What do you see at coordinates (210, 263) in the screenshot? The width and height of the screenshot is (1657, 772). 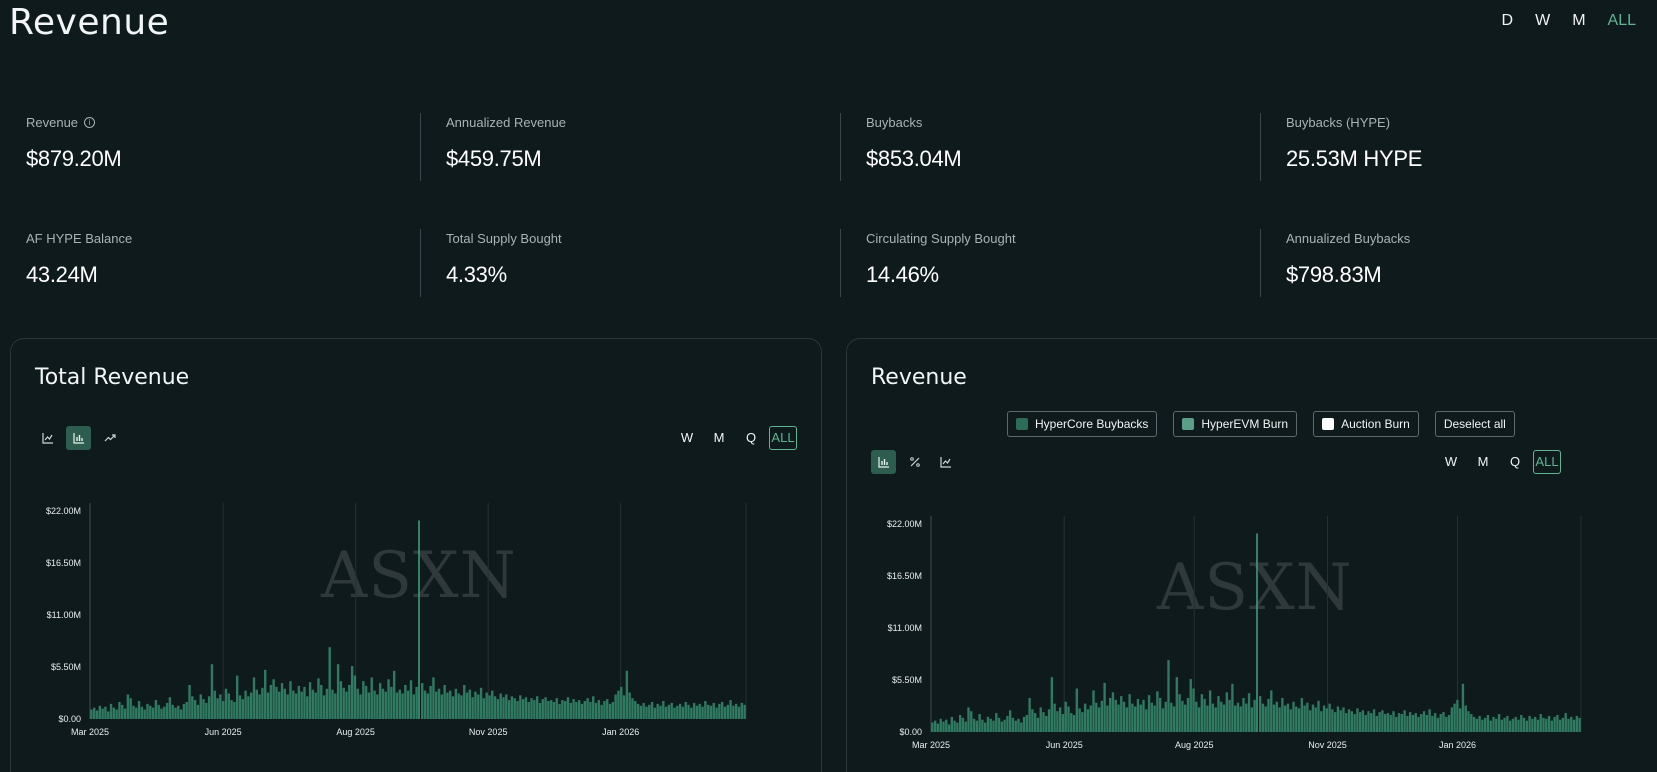 I see `stat-af-hype-balance: AF HYPE Balance 43.24M` at bounding box center [210, 263].